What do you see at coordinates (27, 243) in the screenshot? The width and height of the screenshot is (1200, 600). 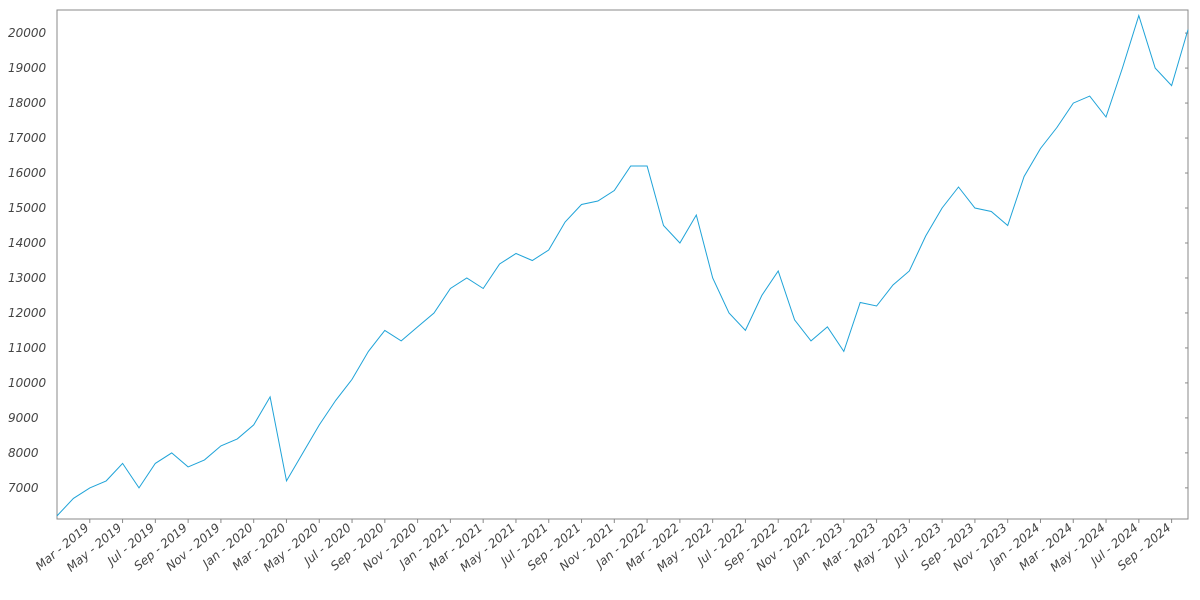 I see `y-tick-label: 14000` at bounding box center [27, 243].